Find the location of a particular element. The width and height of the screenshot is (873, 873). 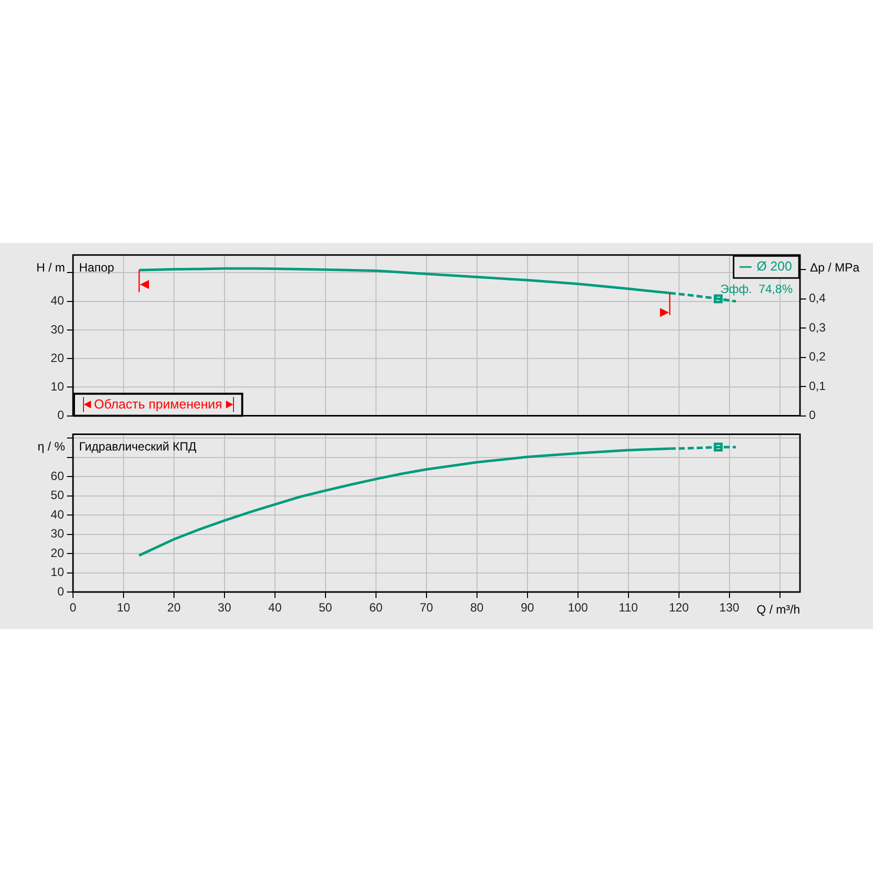

legend-label: Ø 200 is located at coordinates (774, 266).